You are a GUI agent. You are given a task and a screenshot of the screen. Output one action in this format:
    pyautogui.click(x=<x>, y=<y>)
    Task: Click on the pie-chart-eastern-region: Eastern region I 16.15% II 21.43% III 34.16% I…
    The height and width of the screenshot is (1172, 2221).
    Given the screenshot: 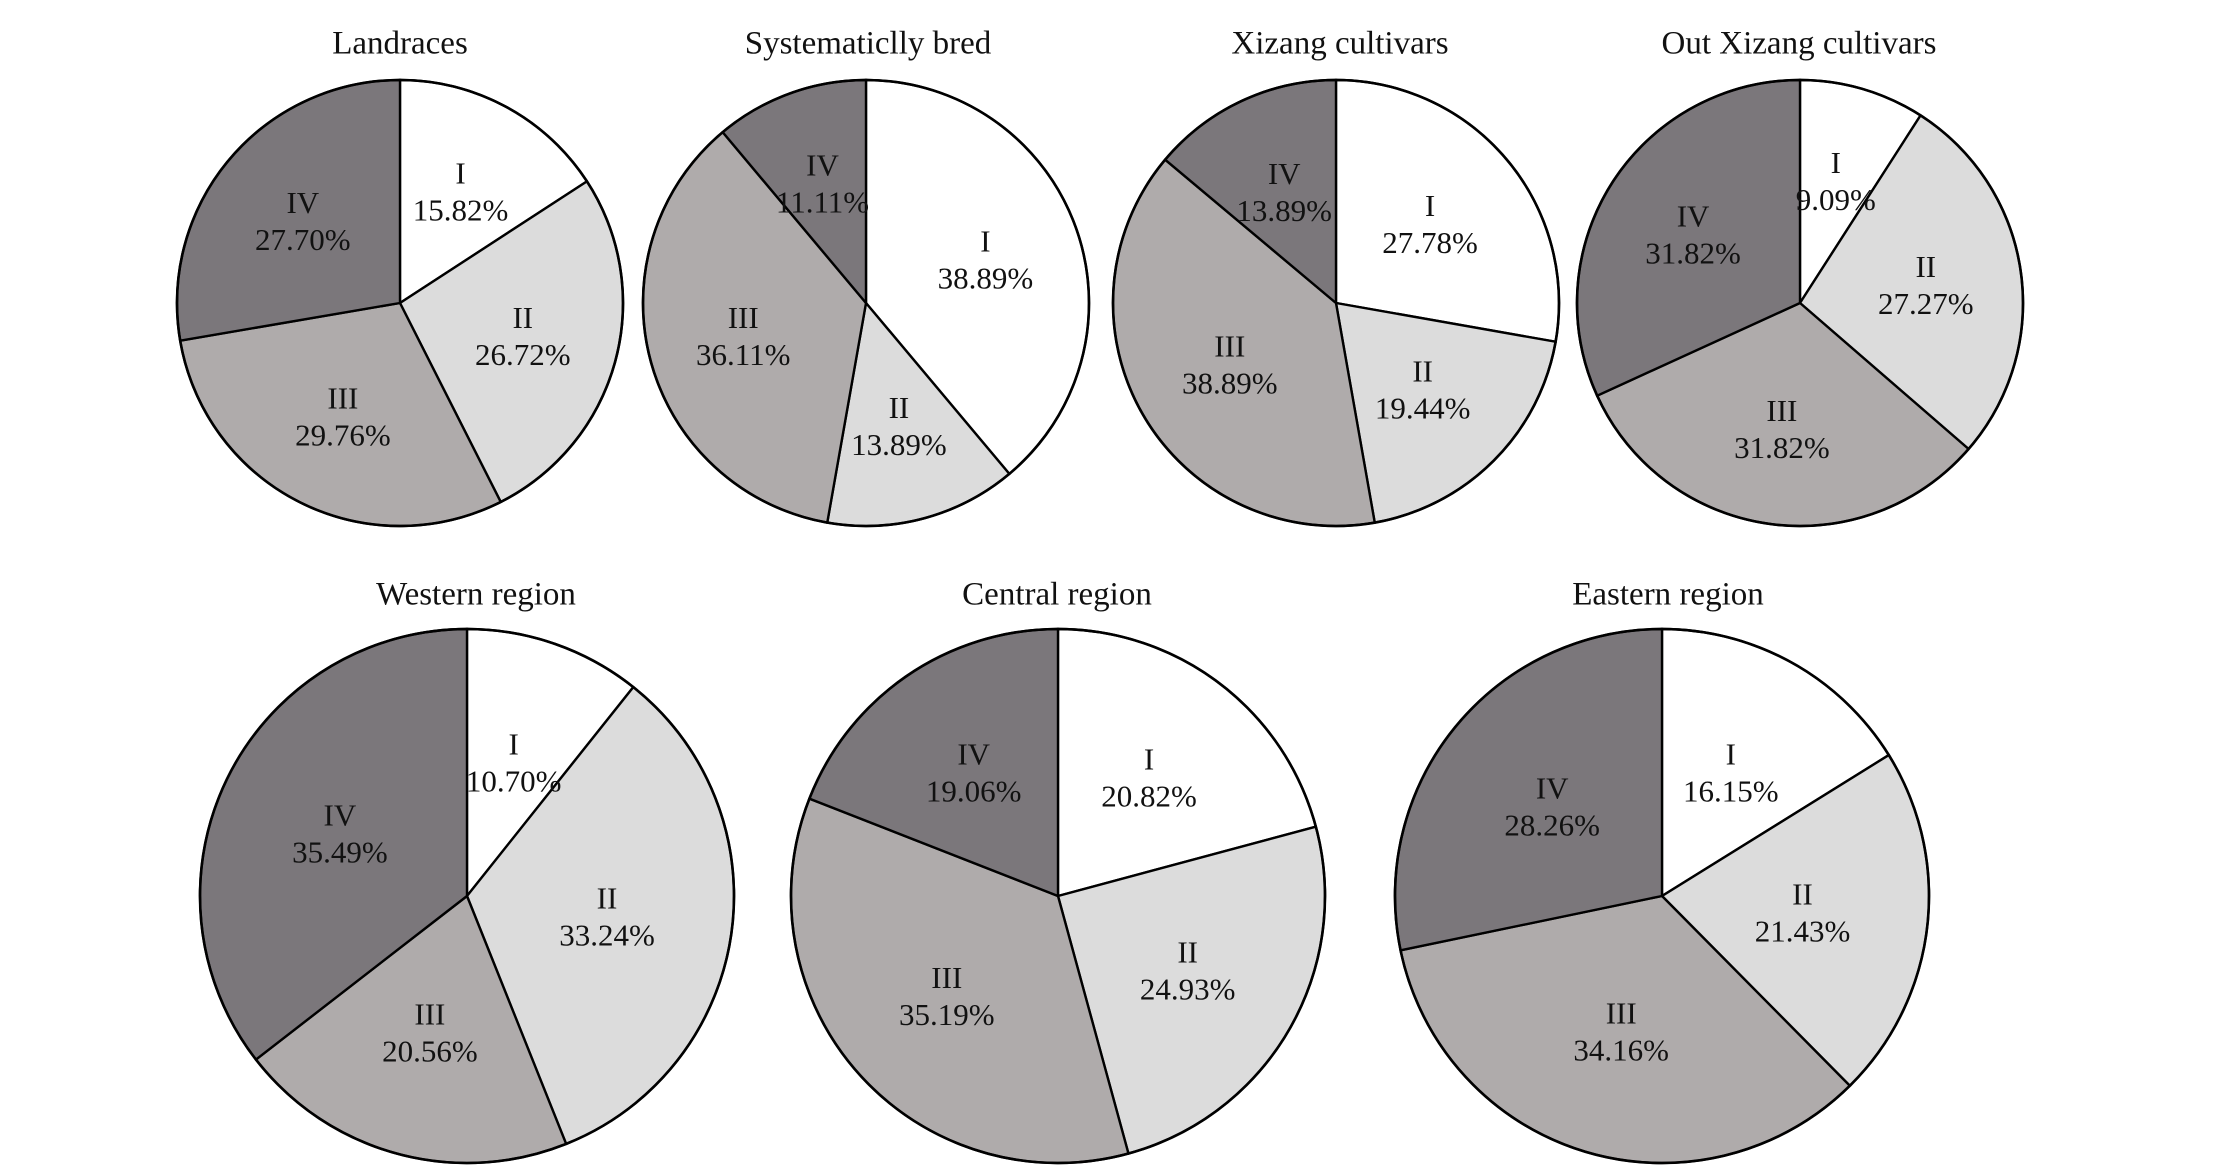 What is the action you would take?
    pyautogui.click(x=1662, y=871)
    